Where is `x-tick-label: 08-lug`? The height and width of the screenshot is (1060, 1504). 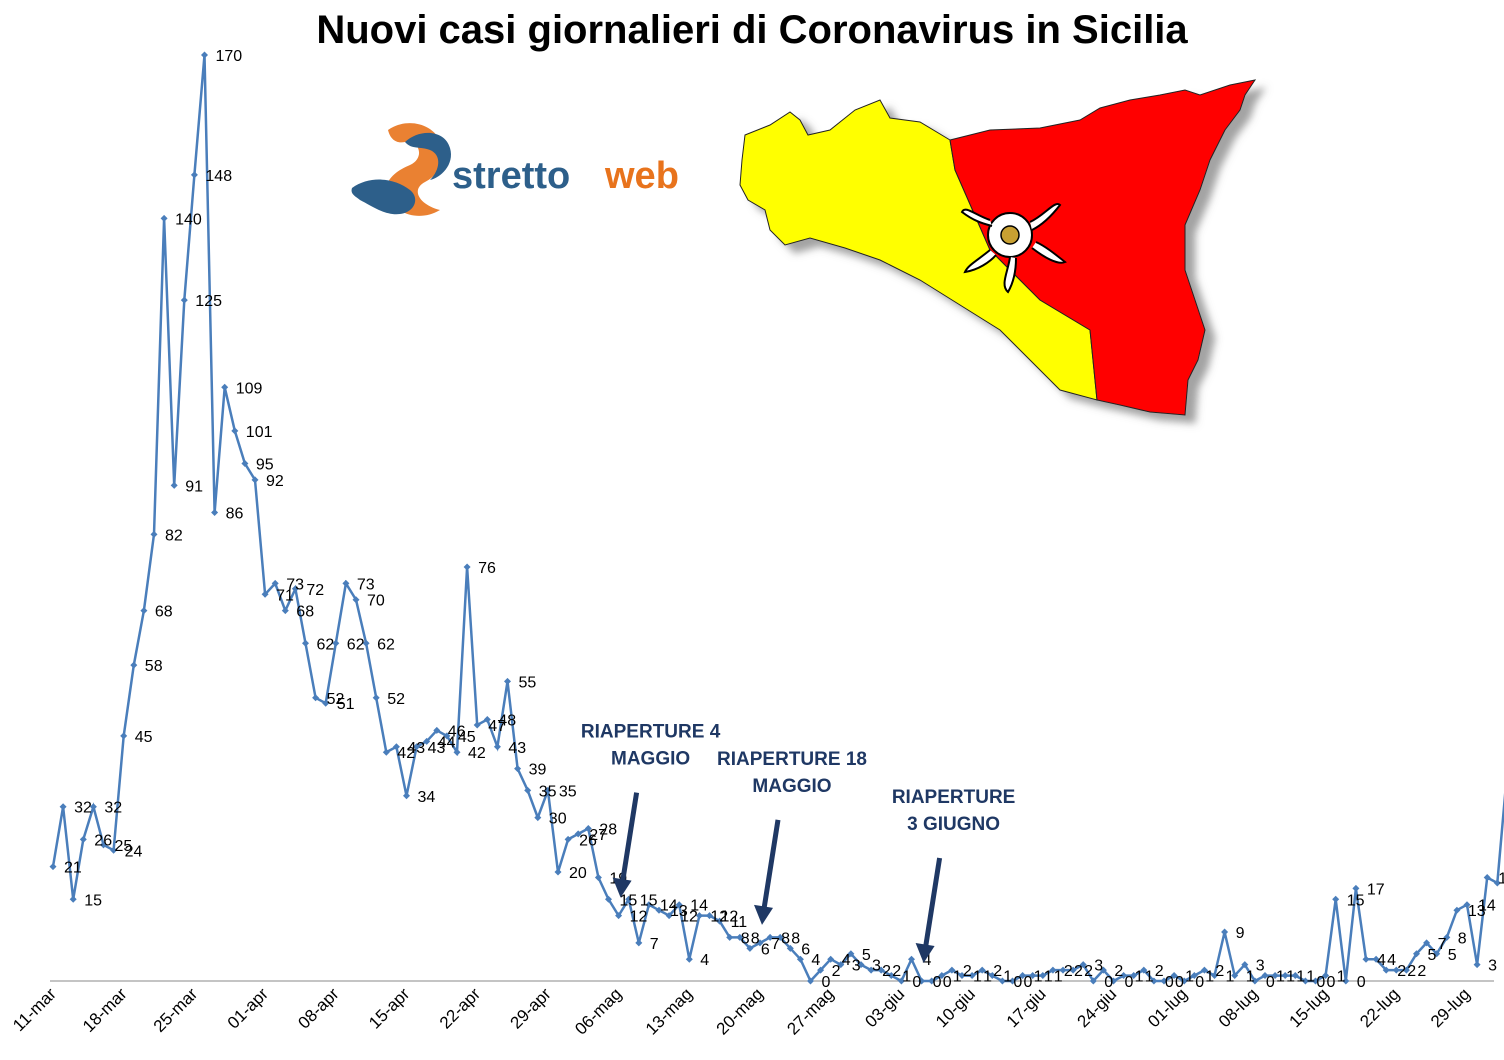 x-tick-label: 08-lug is located at coordinates (1238, 1007).